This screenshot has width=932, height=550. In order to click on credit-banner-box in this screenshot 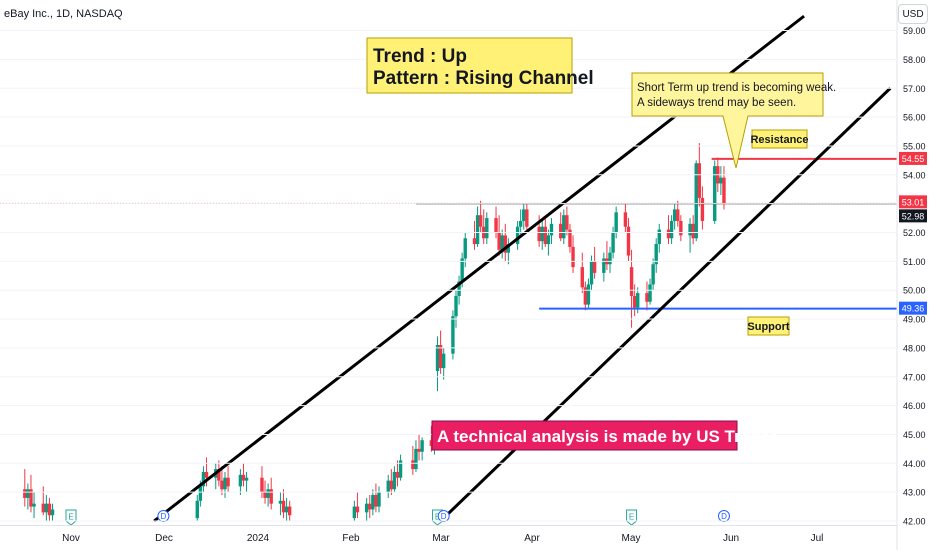, I will do `click(584, 435)`.